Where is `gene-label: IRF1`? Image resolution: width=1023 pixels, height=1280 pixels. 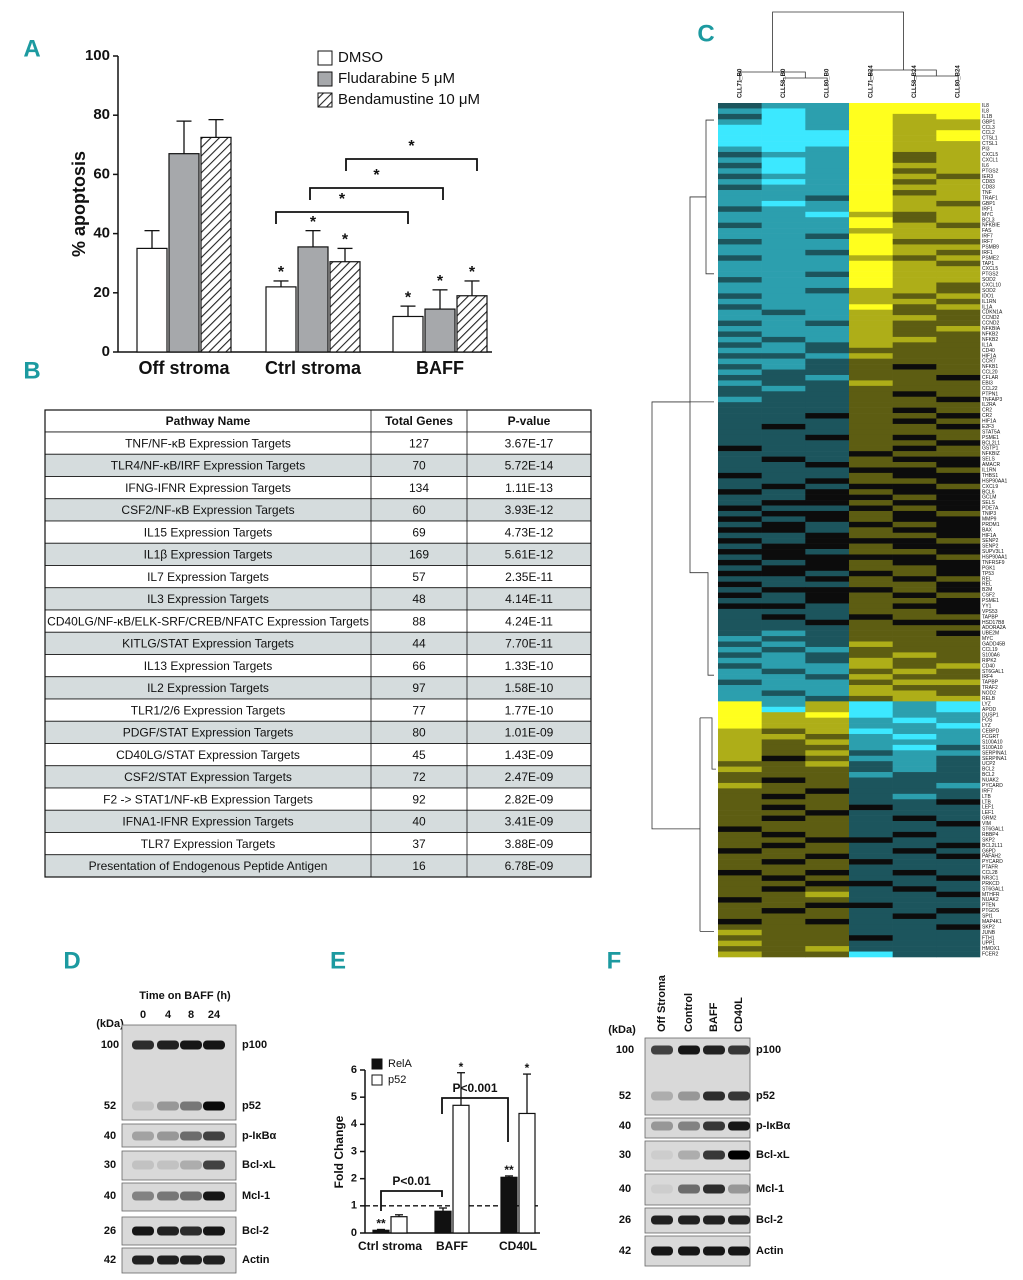 gene-label: IRF1 is located at coordinates (987, 209).